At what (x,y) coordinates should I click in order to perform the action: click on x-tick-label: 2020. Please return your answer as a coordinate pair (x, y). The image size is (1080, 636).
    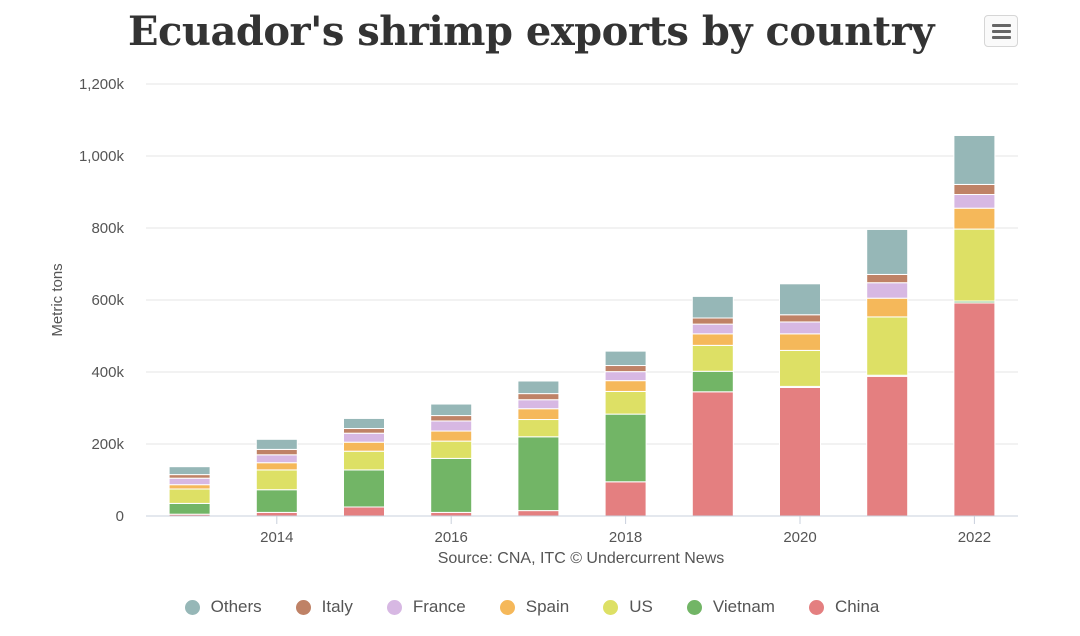
    Looking at the image, I should click on (799, 537).